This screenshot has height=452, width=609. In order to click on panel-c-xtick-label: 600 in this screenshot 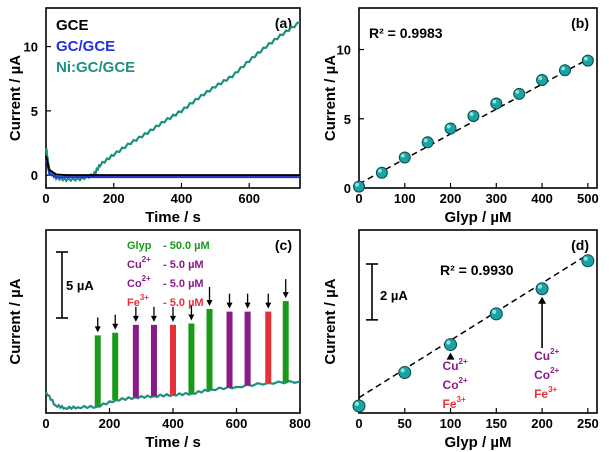, I will do `click(237, 423)`.